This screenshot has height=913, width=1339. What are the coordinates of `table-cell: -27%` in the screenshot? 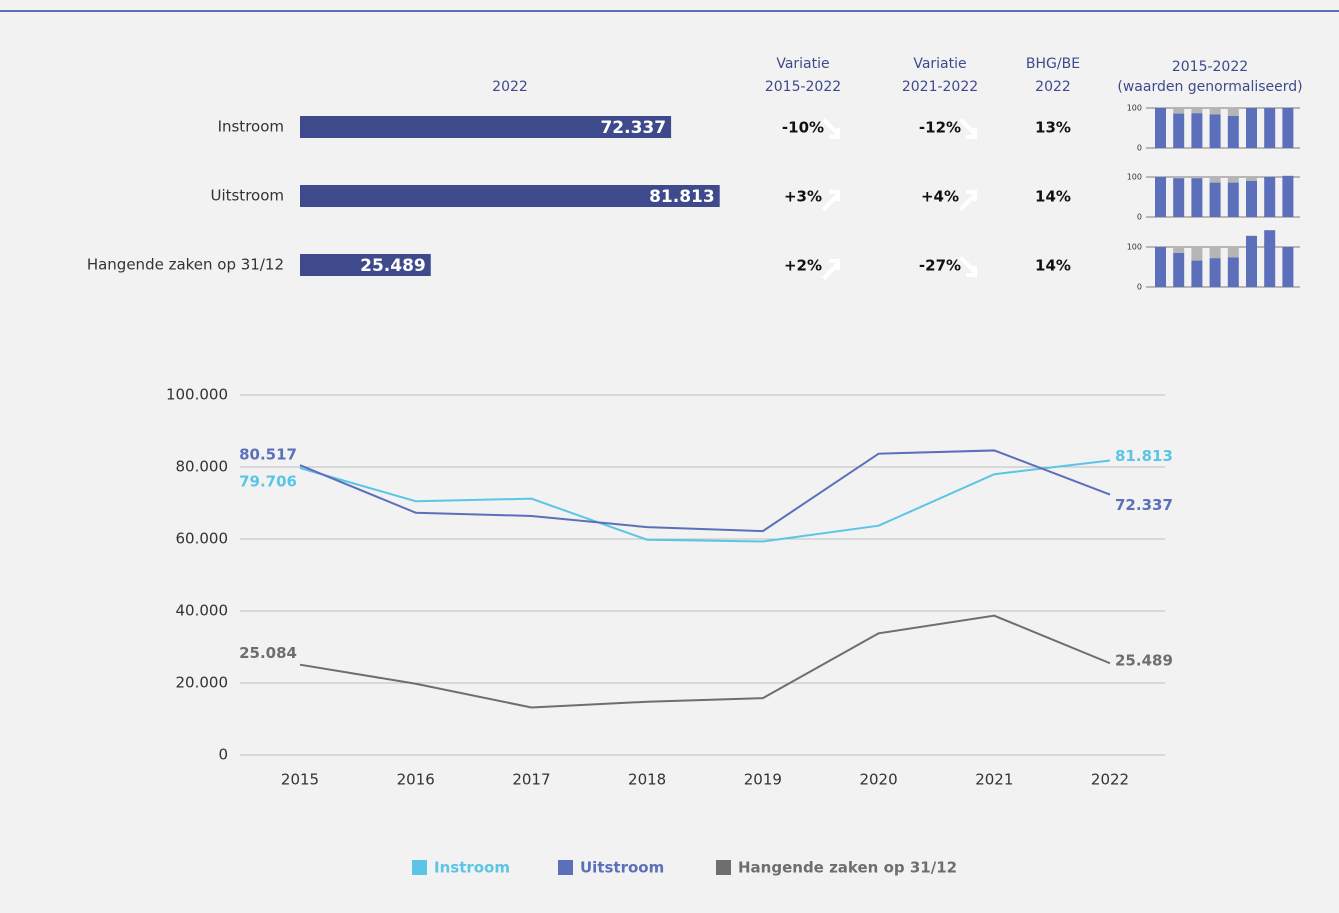 It's located at (940, 266).